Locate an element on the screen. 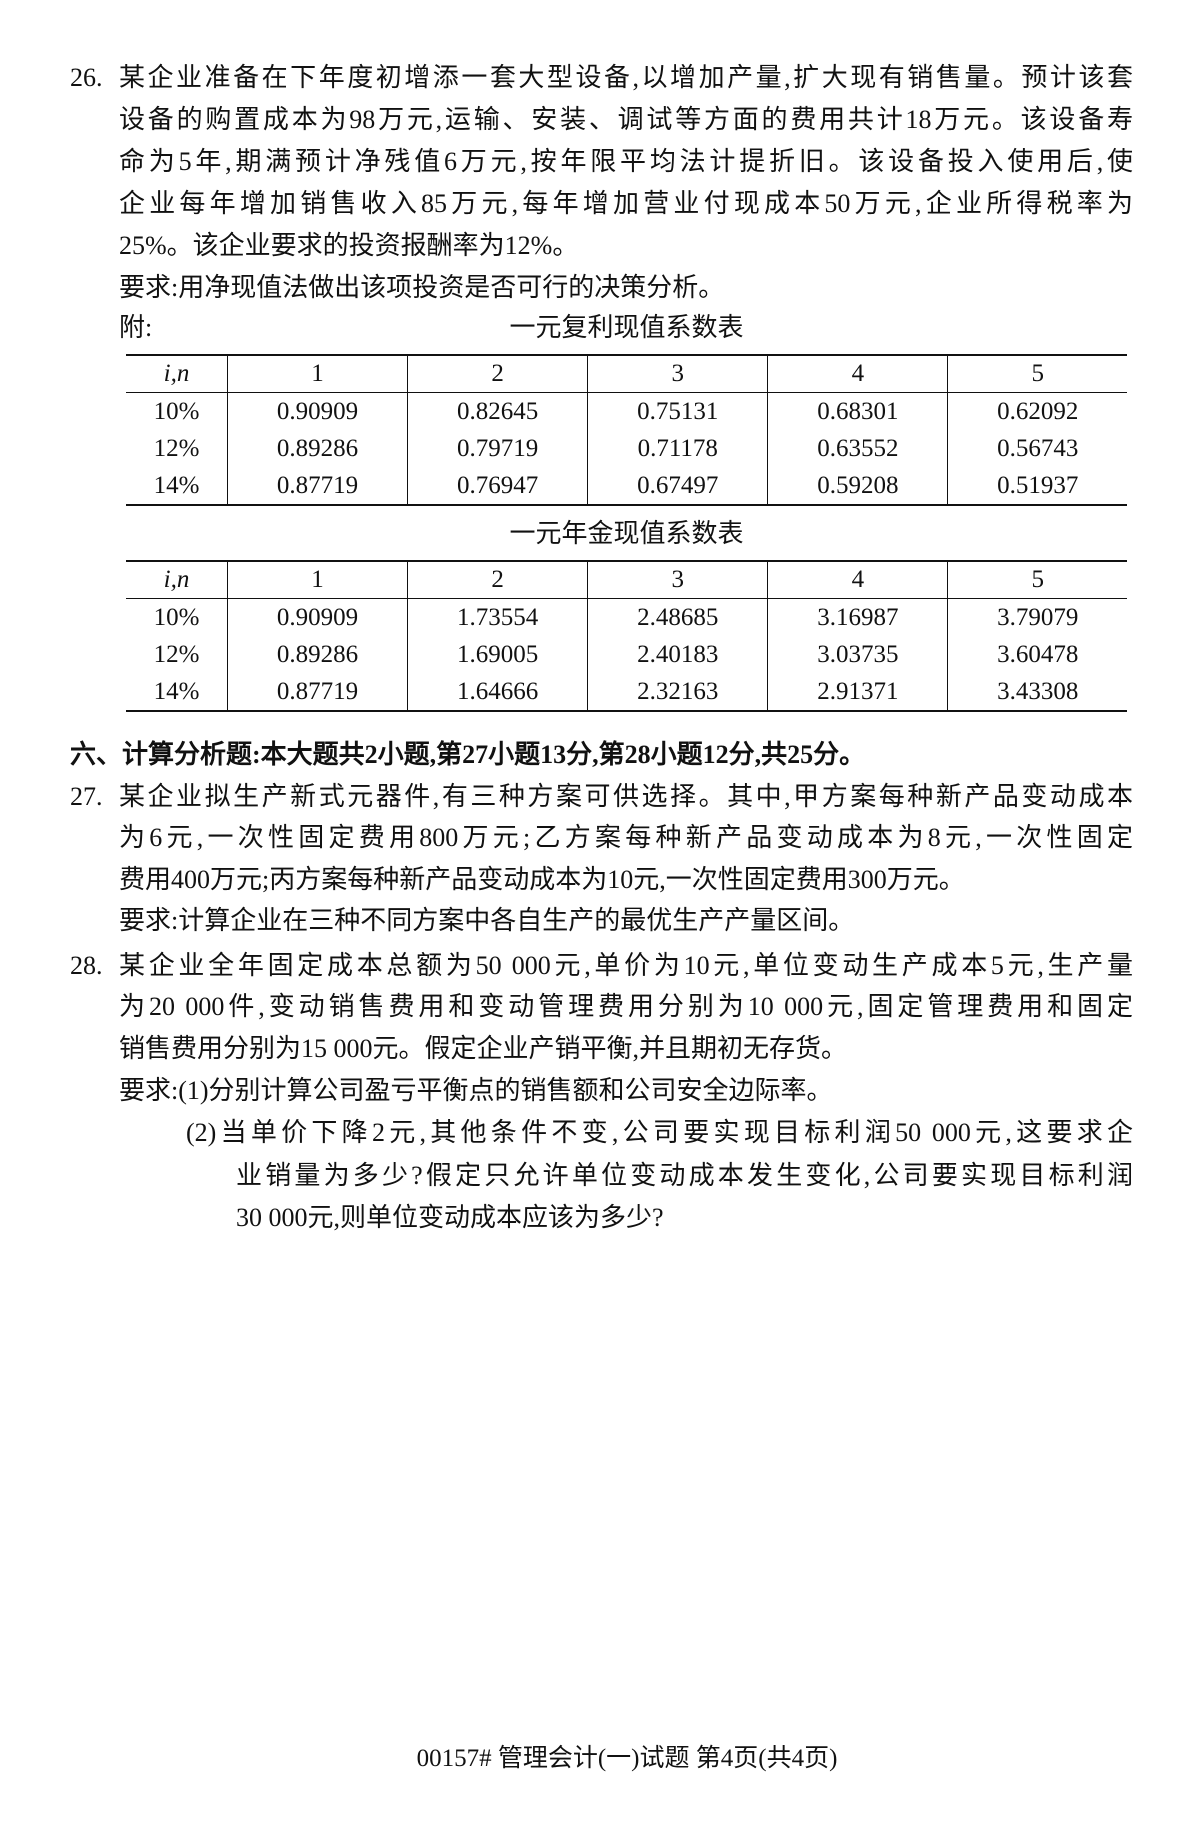 The height and width of the screenshot is (1824, 1190). cell: 0.79719 is located at coordinates (497, 448).